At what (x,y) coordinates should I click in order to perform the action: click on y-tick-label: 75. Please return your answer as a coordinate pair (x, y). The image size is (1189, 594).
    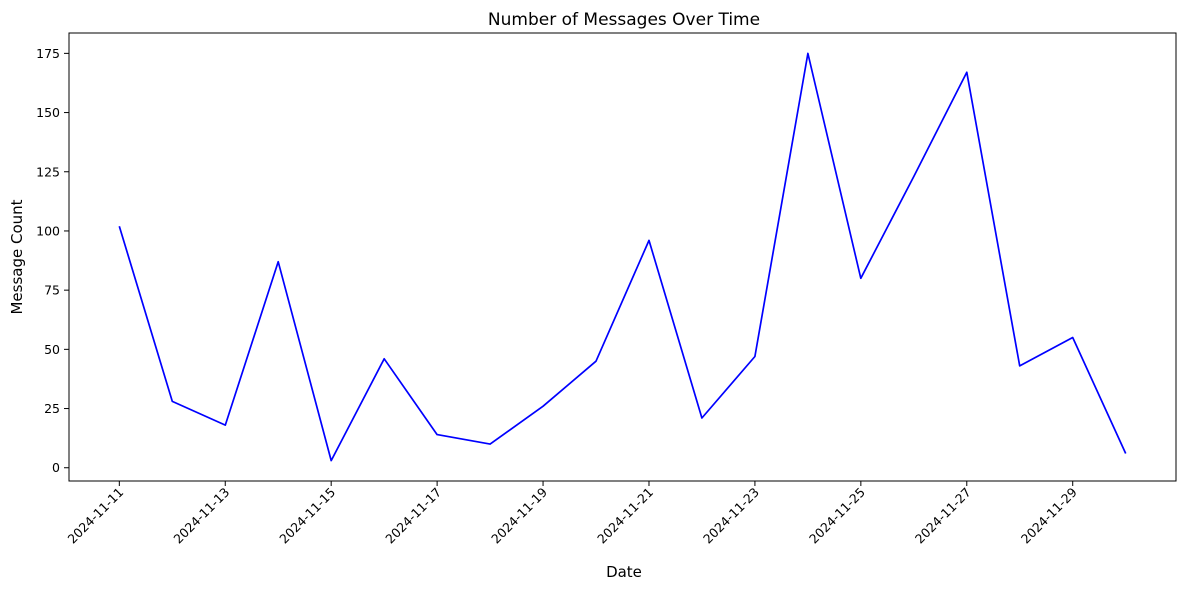
    Looking at the image, I should click on (52, 290).